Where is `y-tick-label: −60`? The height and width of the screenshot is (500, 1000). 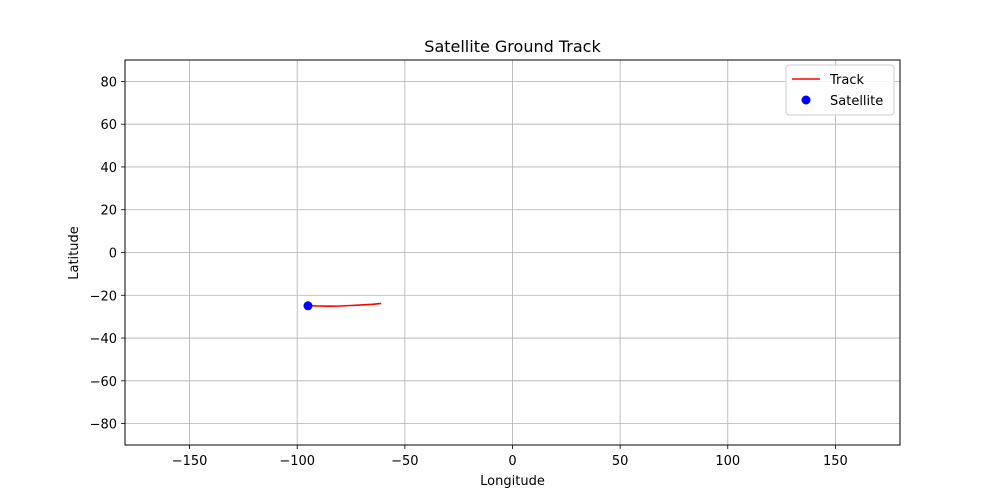 y-tick-label: −60 is located at coordinates (103, 382).